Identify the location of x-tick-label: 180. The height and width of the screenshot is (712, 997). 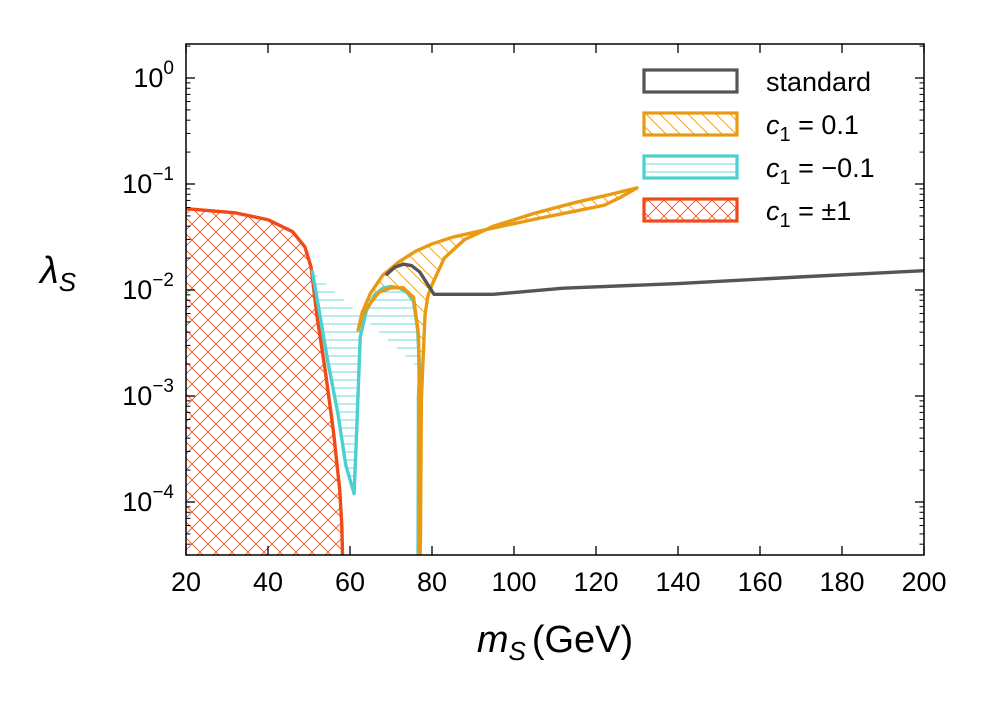
(841, 582).